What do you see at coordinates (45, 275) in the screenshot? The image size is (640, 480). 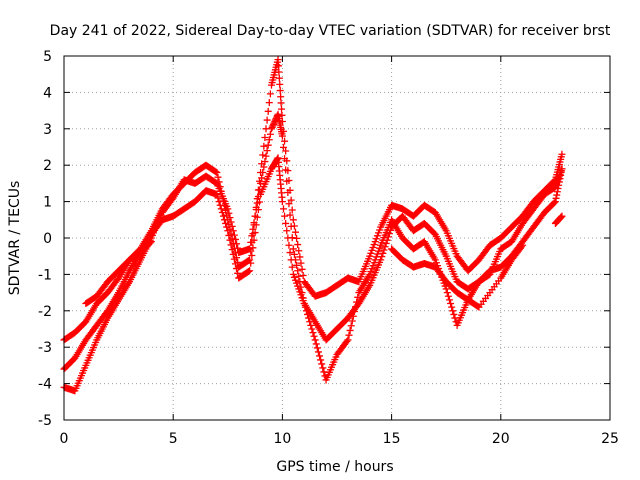 I see `y-tick-label: -1` at bounding box center [45, 275].